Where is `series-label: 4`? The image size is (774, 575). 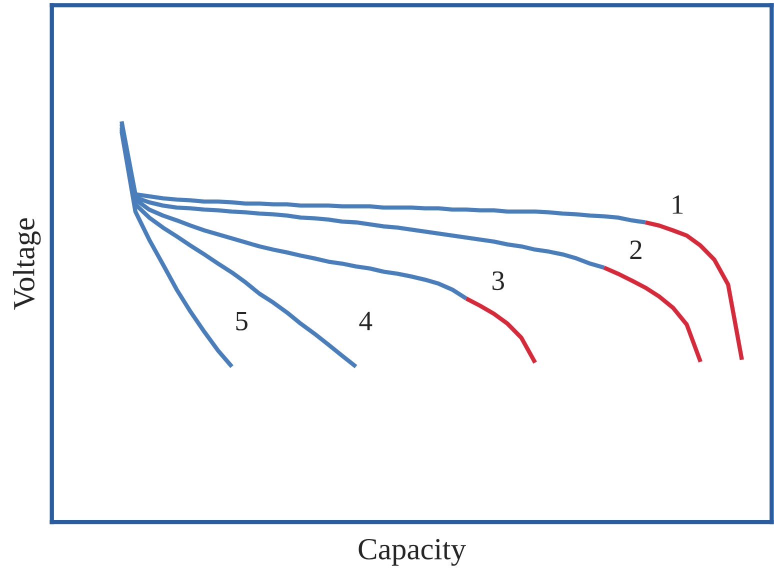
series-label: 4 is located at coordinates (365, 321).